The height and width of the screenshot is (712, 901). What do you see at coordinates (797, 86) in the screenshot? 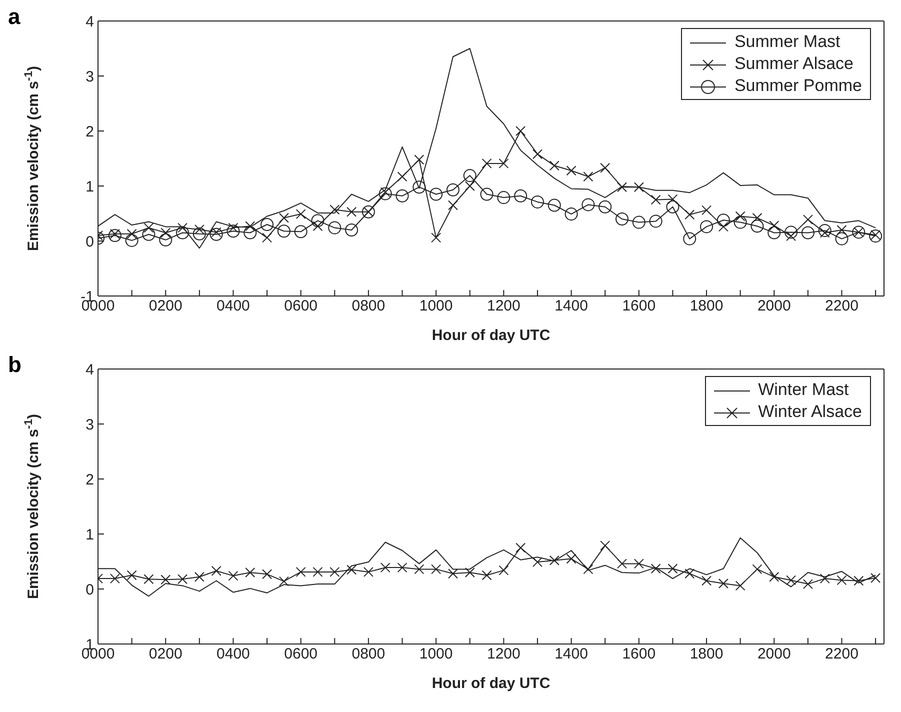
I see `legend-label: Summer Pomme` at bounding box center [797, 86].